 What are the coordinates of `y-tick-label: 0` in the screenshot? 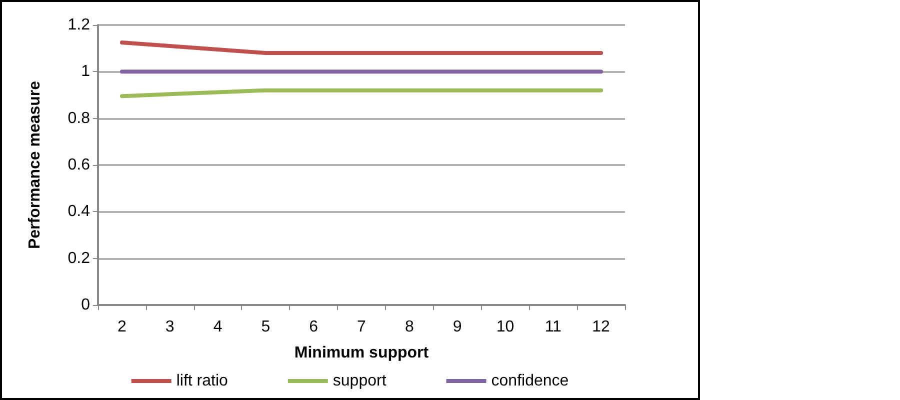 It's located at (85, 305).